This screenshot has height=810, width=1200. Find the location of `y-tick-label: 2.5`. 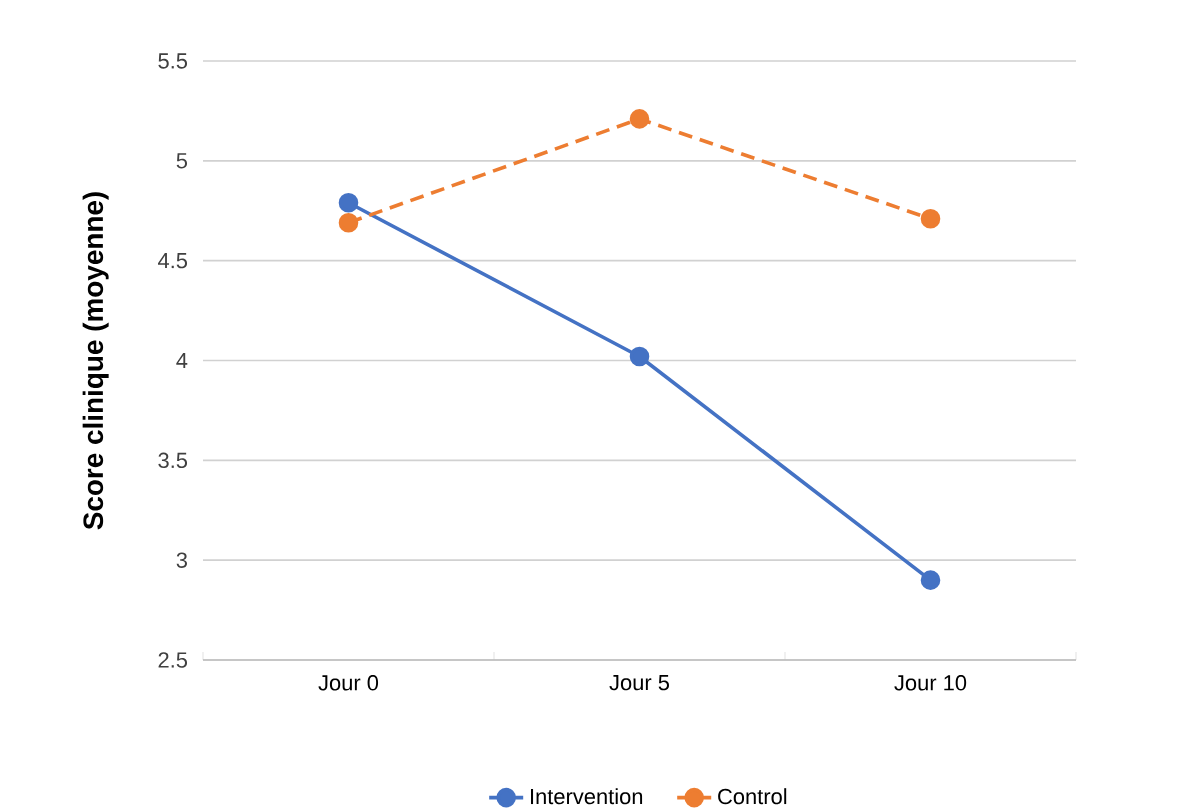

y-tick-label: 2.5 is located at coordinates (173, 660).